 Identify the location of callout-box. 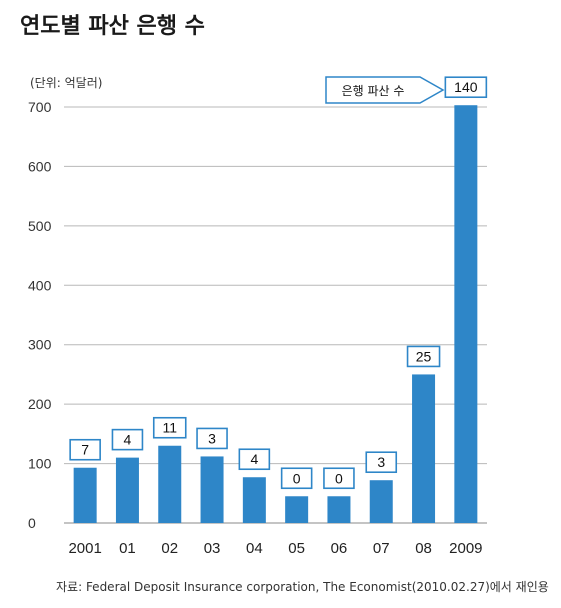
(385, 90).